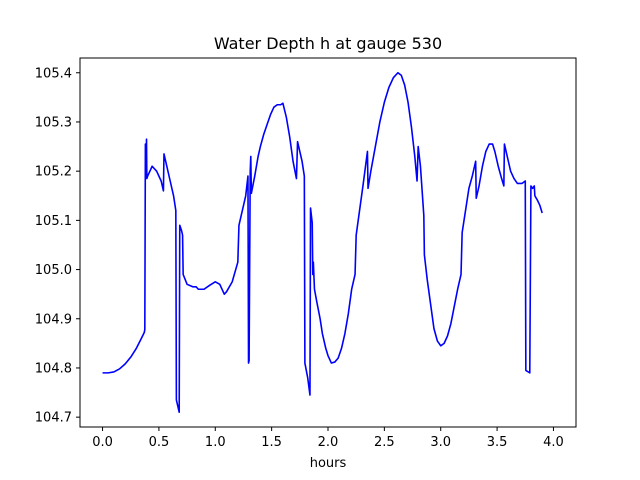 The height and width of the screenshot is (480, 640). Describe the element at coordinates (53, 73) in the screenshot. I see `y-tick-label: 105.4` at that location.